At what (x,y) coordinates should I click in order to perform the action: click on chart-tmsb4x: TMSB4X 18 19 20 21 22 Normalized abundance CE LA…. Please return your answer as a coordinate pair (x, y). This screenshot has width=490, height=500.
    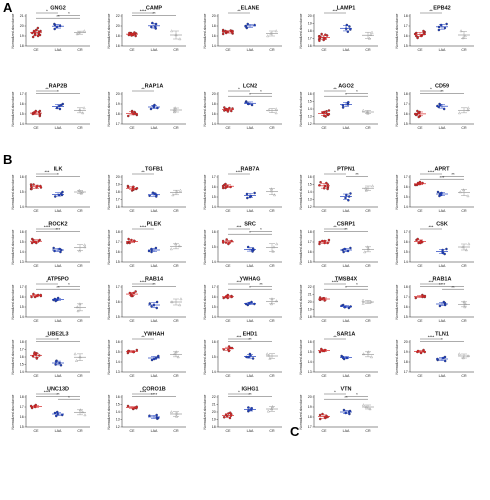
    Looking at the image, I should click on (338, 300).